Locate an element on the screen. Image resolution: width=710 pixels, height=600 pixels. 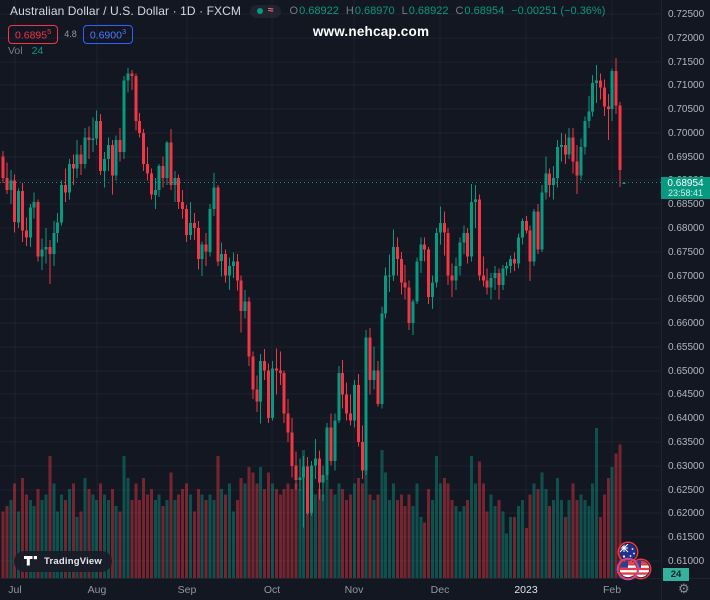
time-axis: Jul Aug Sep Oct Nov Dec 2023 Feb is located at coordinates (355, 589).